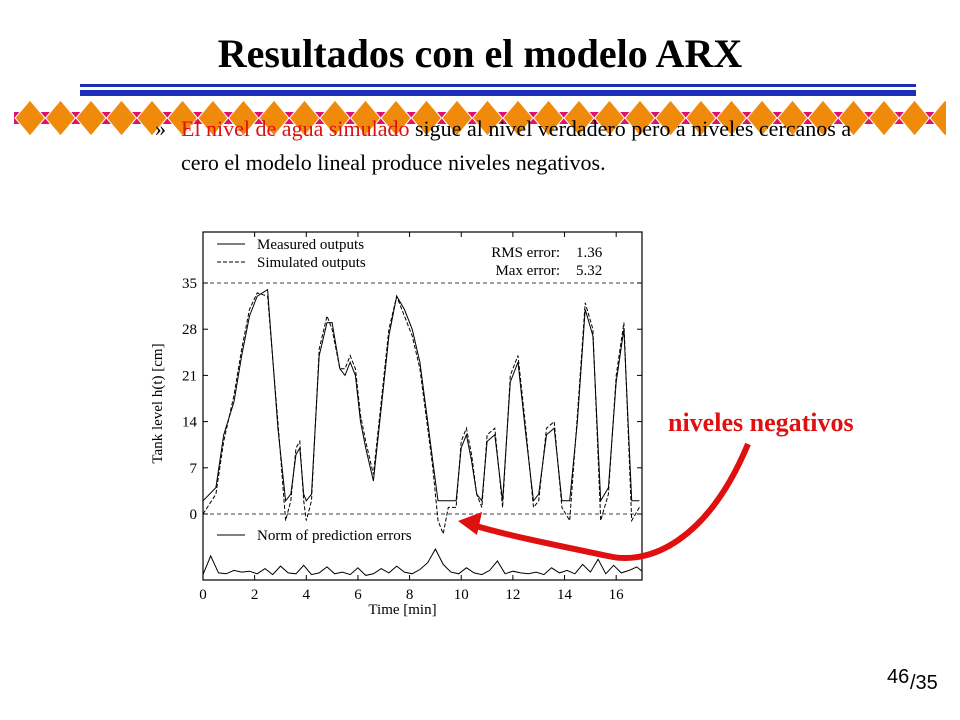 The image size is (960, 720). What do you see at coordinates (527, 271) in the screenshot?
I see `stat-label: Max error:` at bounding box center [527, 271].